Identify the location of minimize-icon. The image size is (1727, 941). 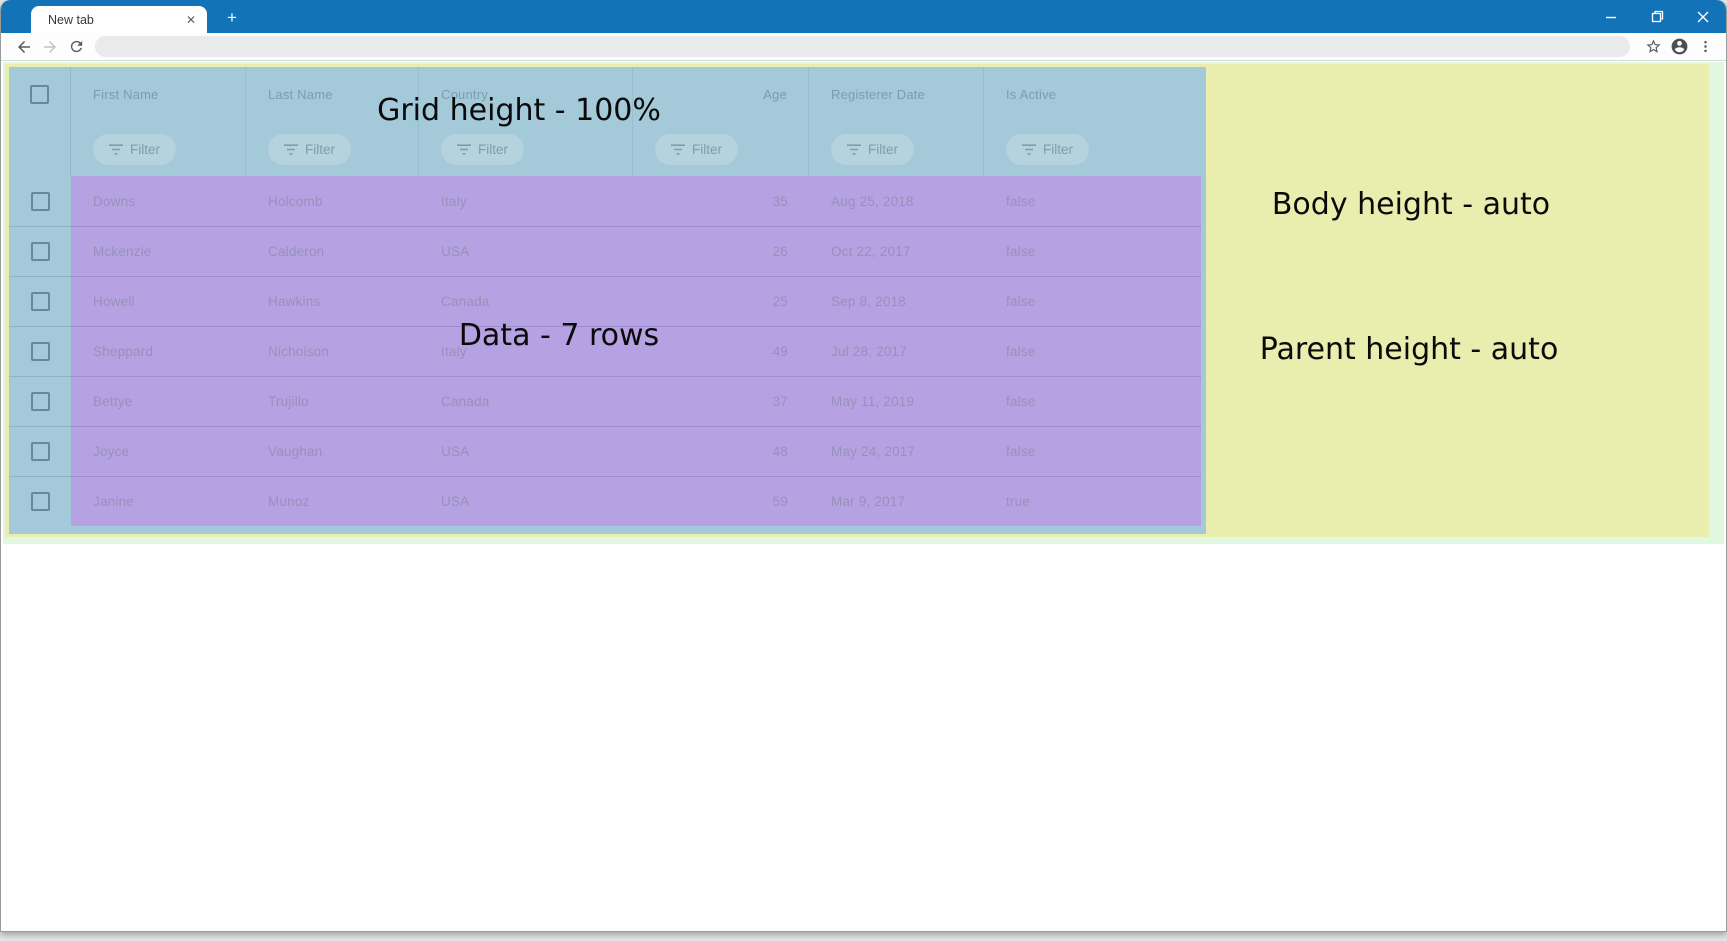
(1611, 17).